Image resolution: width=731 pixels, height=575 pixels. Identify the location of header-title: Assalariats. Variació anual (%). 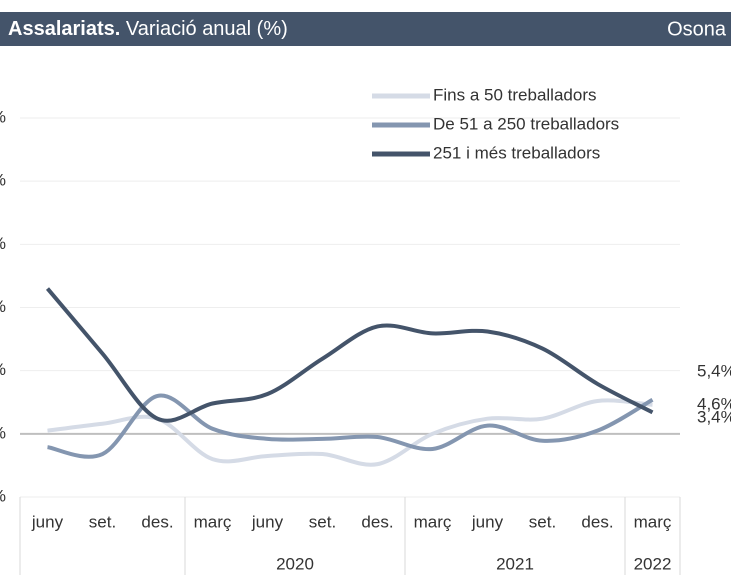
(148, 29).